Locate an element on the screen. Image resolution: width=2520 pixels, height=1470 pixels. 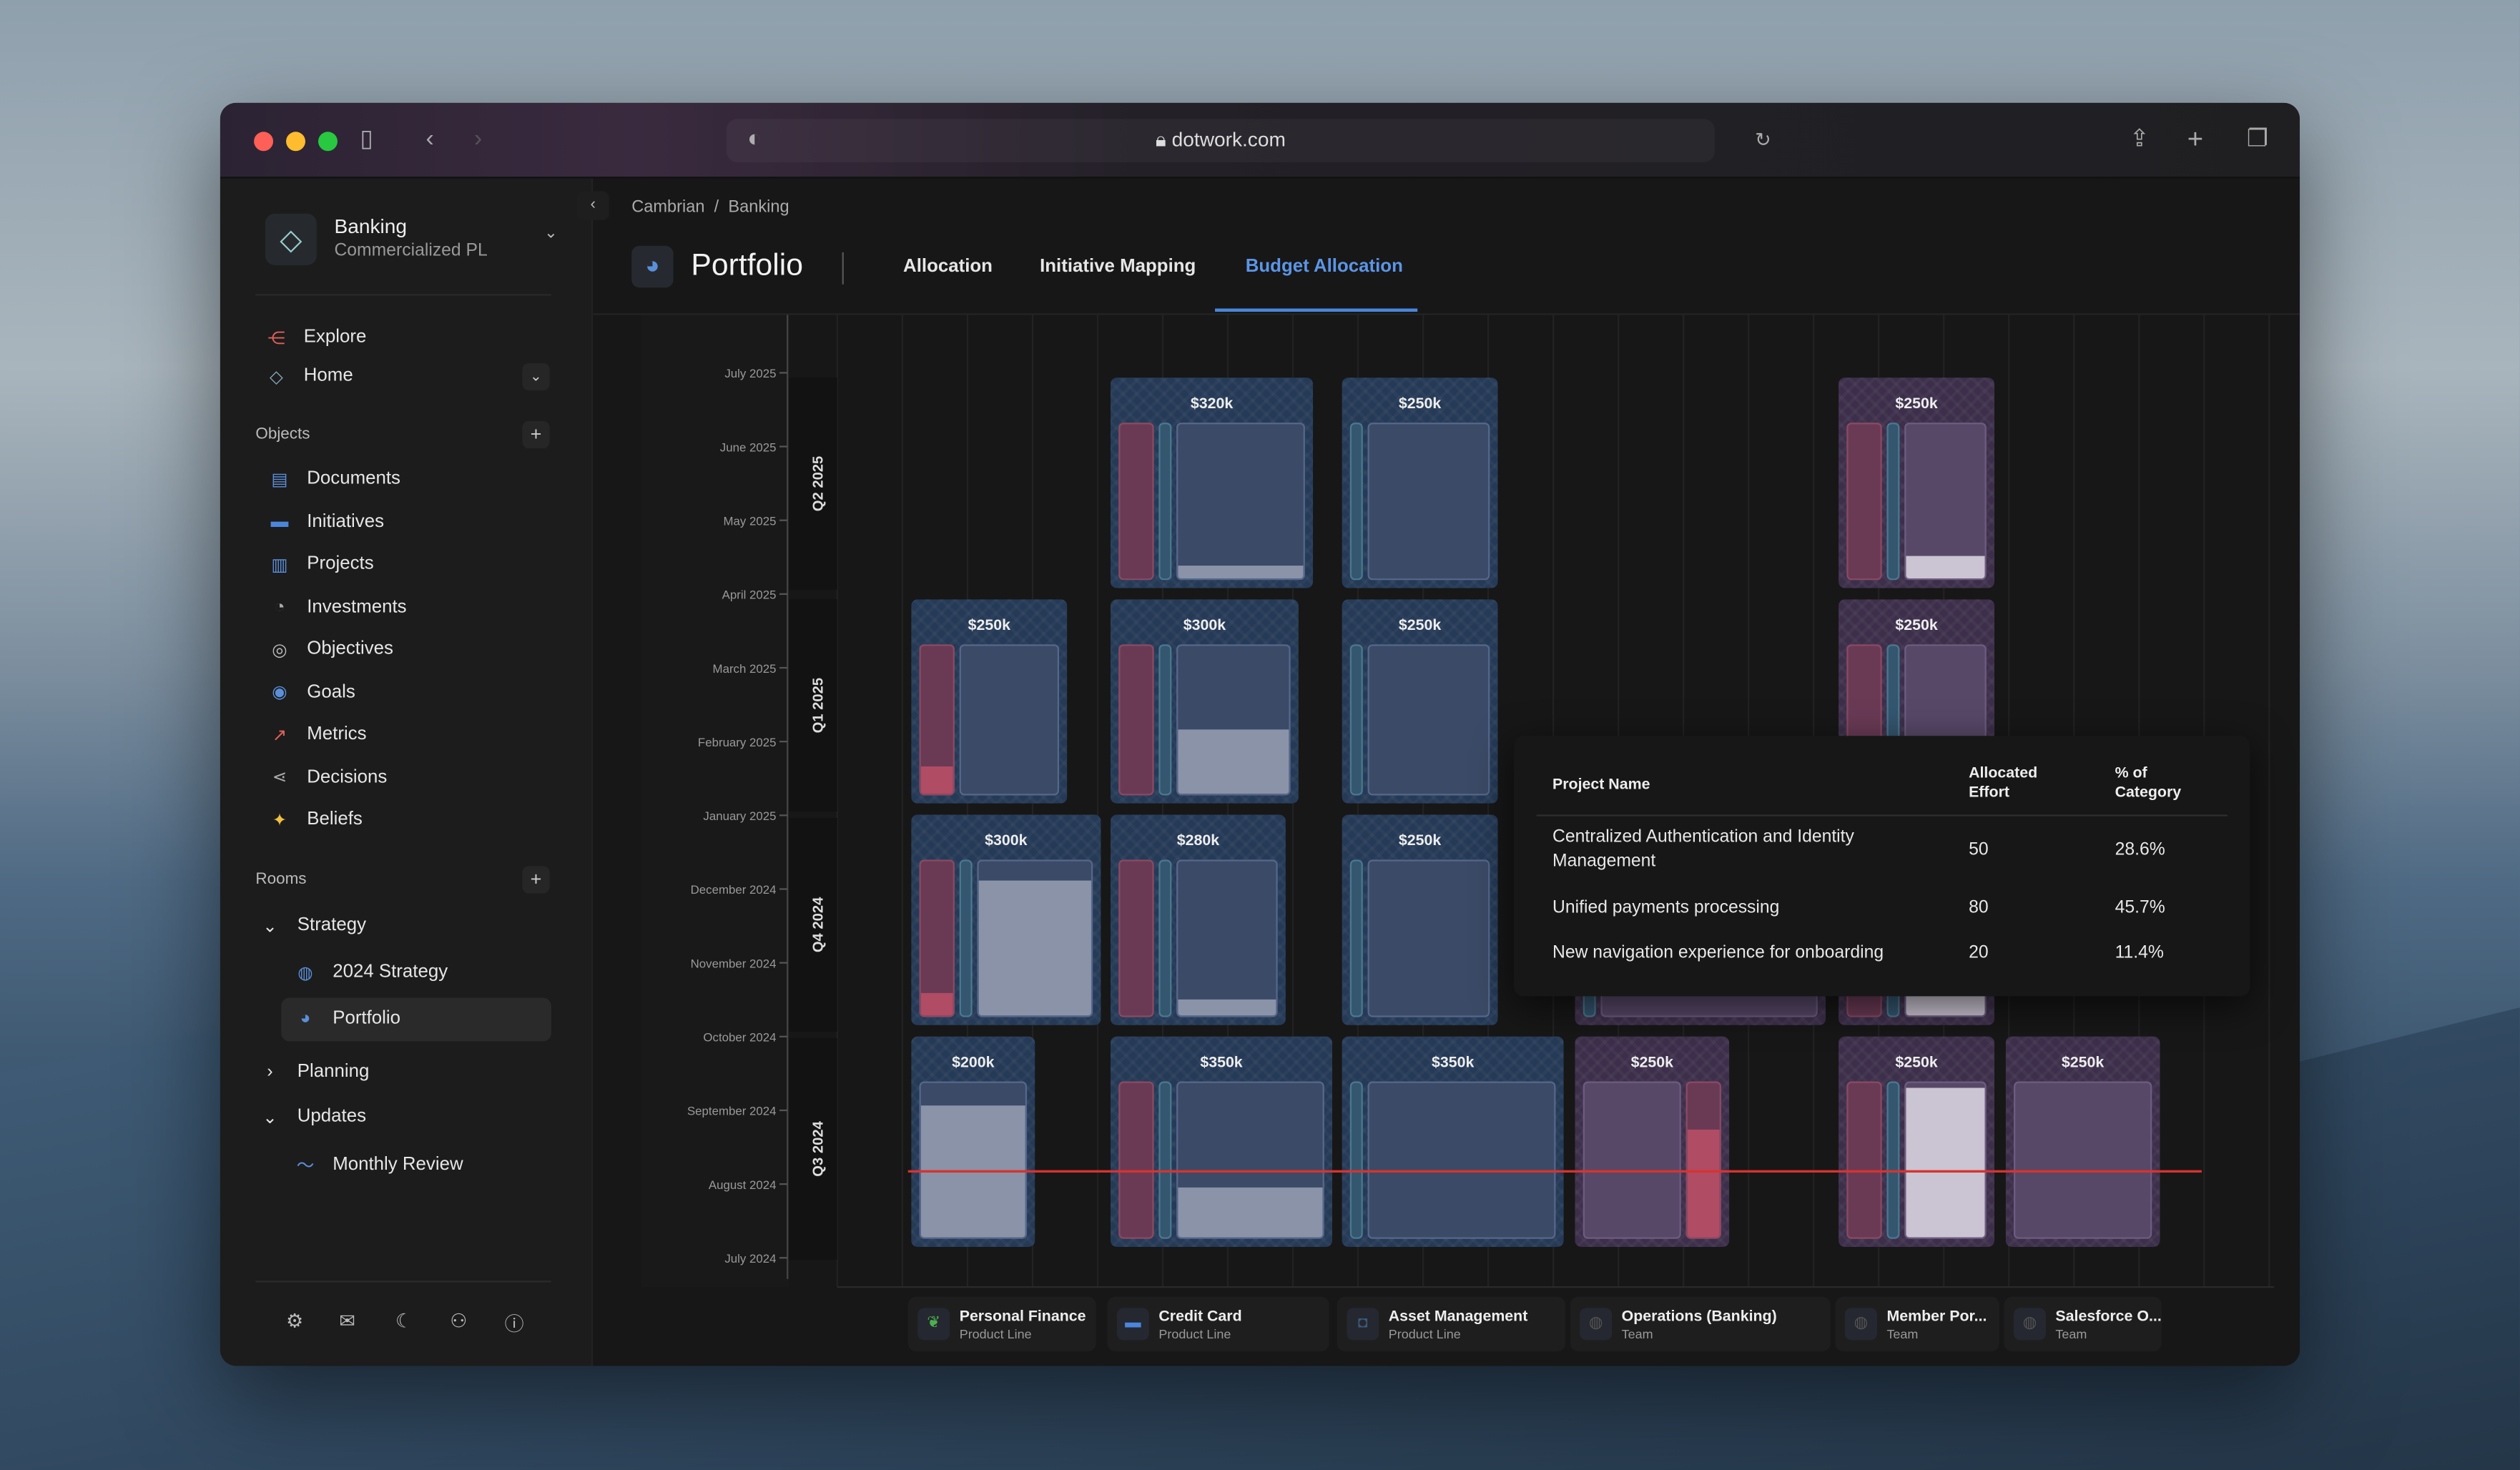
shield-icon: ◐ is located at coordinates (754, 139).